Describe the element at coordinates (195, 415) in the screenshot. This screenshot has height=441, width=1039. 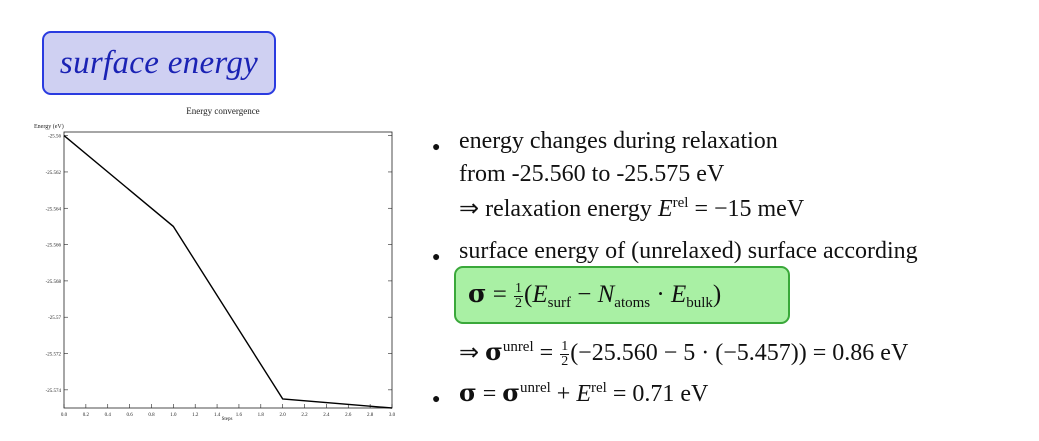
I see `x-tick-label: 1.2` at that location.